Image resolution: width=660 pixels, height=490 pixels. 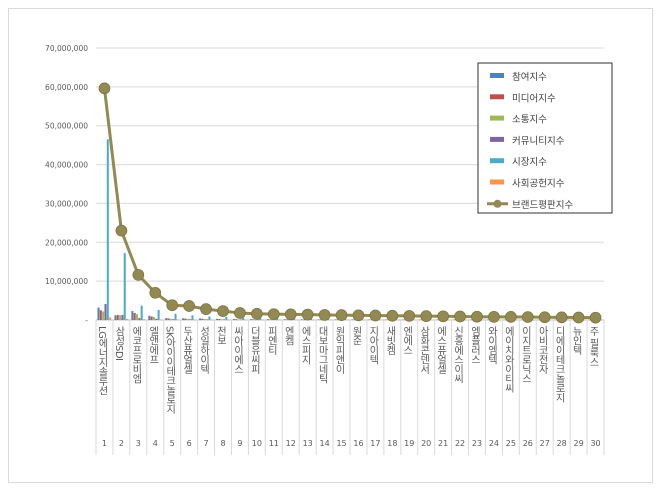 I want to click on category-index: 18, so click(x=392, y=443).